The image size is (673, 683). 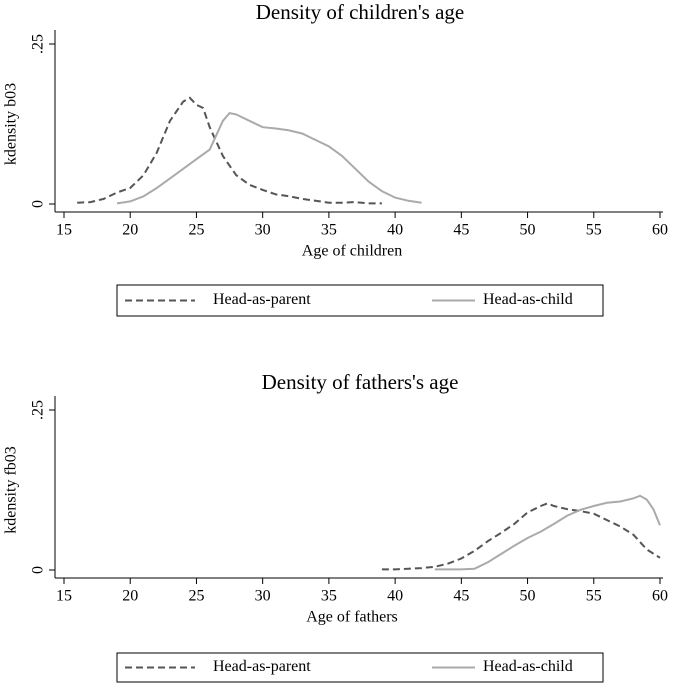 I want to click on chart-title: Density of children's age, so click(x=360, y=12).